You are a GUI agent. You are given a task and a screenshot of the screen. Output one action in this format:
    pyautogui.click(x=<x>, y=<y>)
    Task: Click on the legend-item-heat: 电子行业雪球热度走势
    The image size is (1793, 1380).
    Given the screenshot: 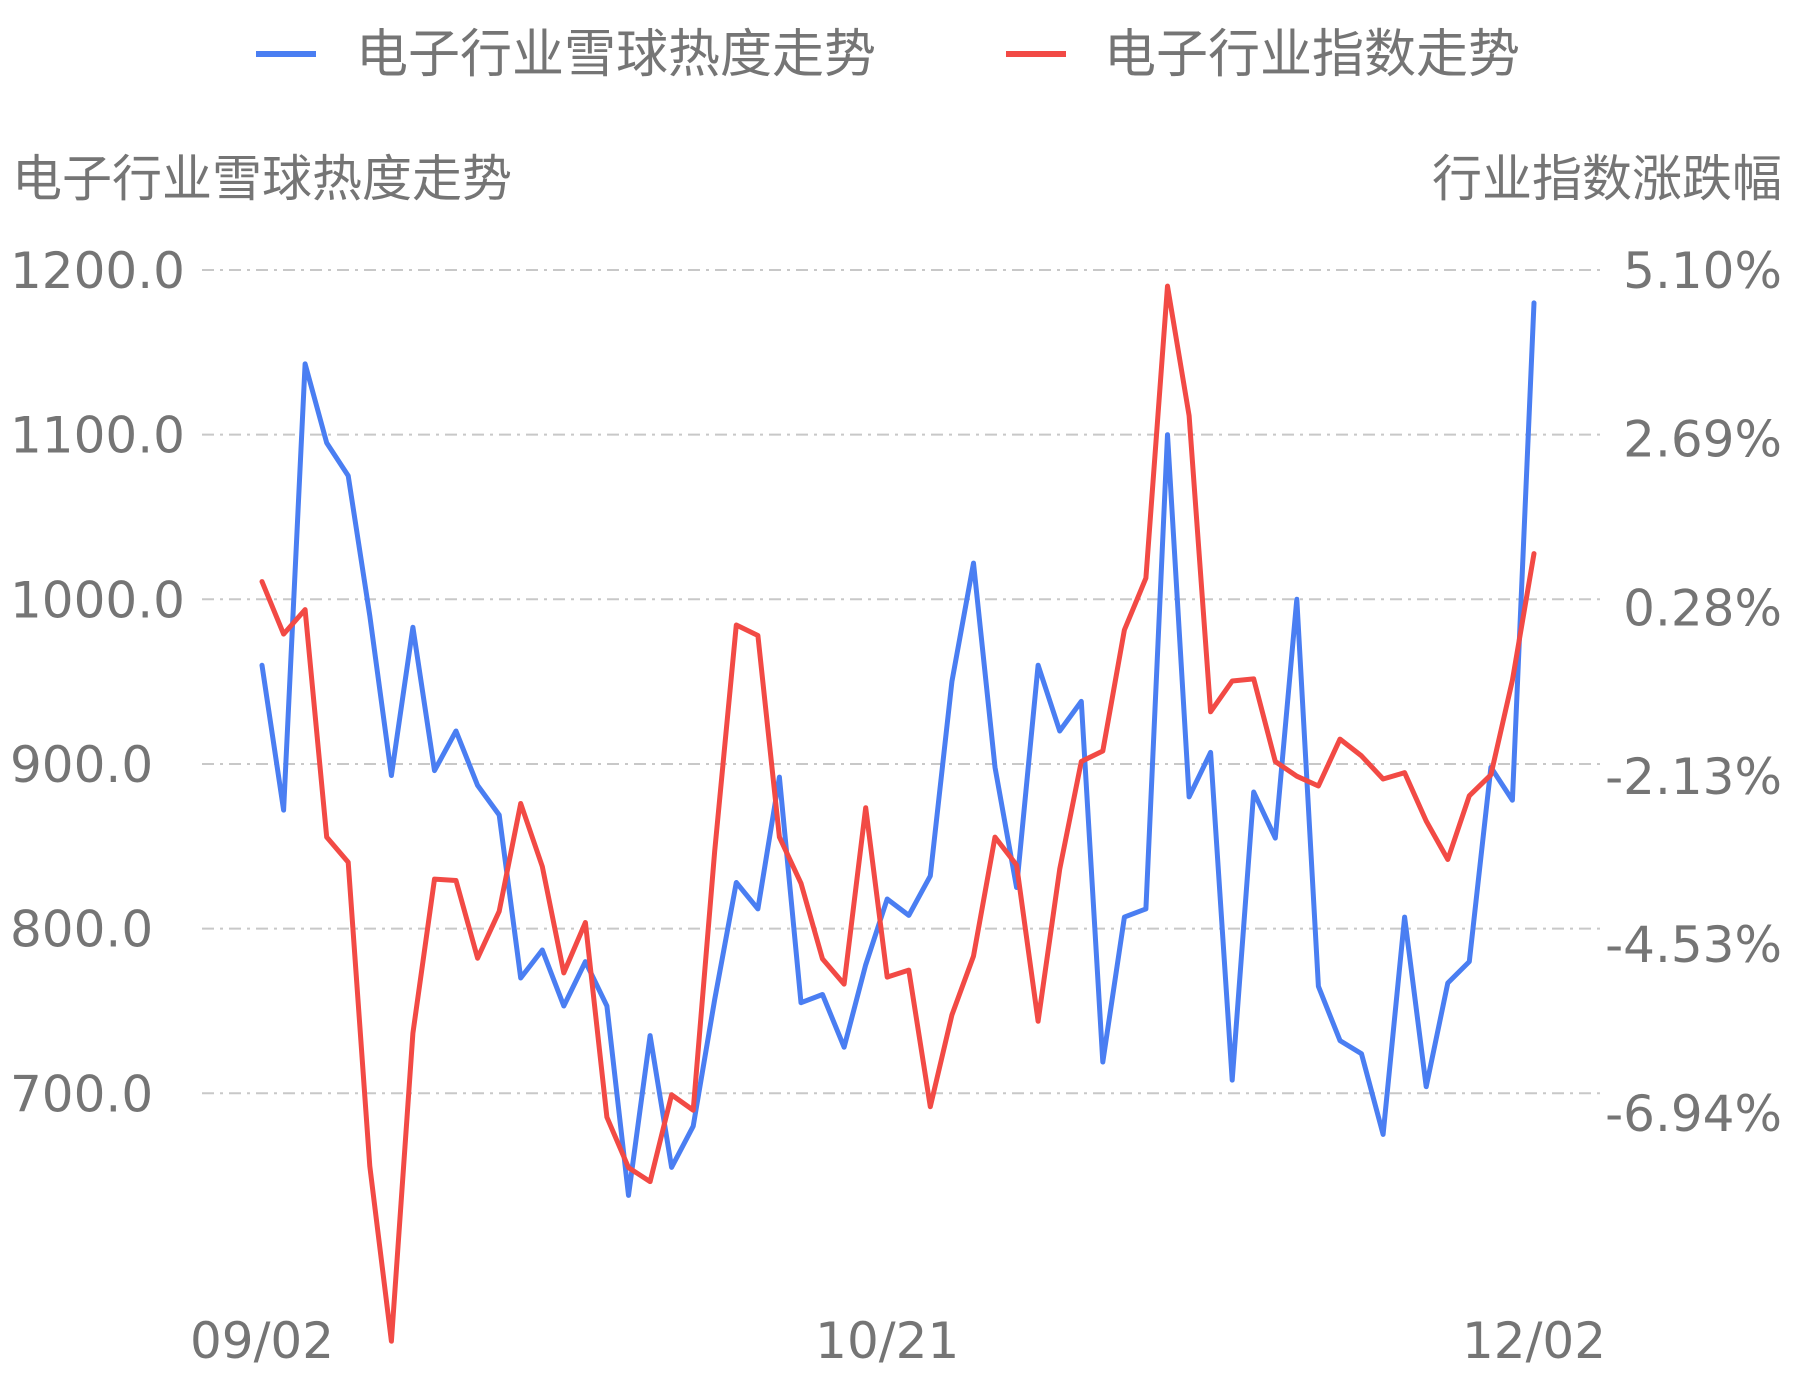 What is the action you would take?
    pyautogui.click(x=566, y=55)
    